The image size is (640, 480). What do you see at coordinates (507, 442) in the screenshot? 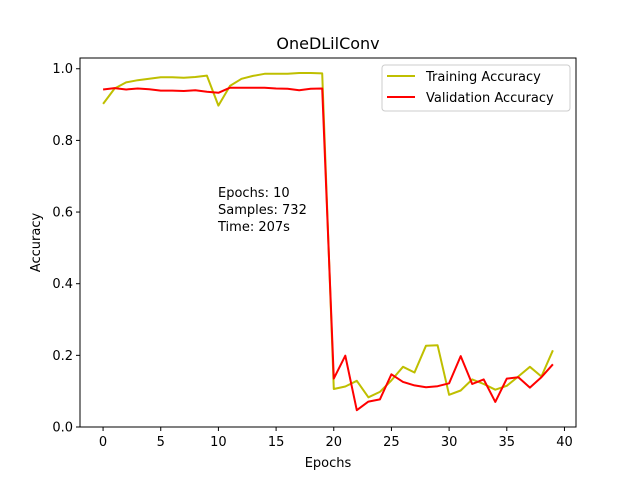
I see `x-tick-label: 35` at bounding box center [507, 442].